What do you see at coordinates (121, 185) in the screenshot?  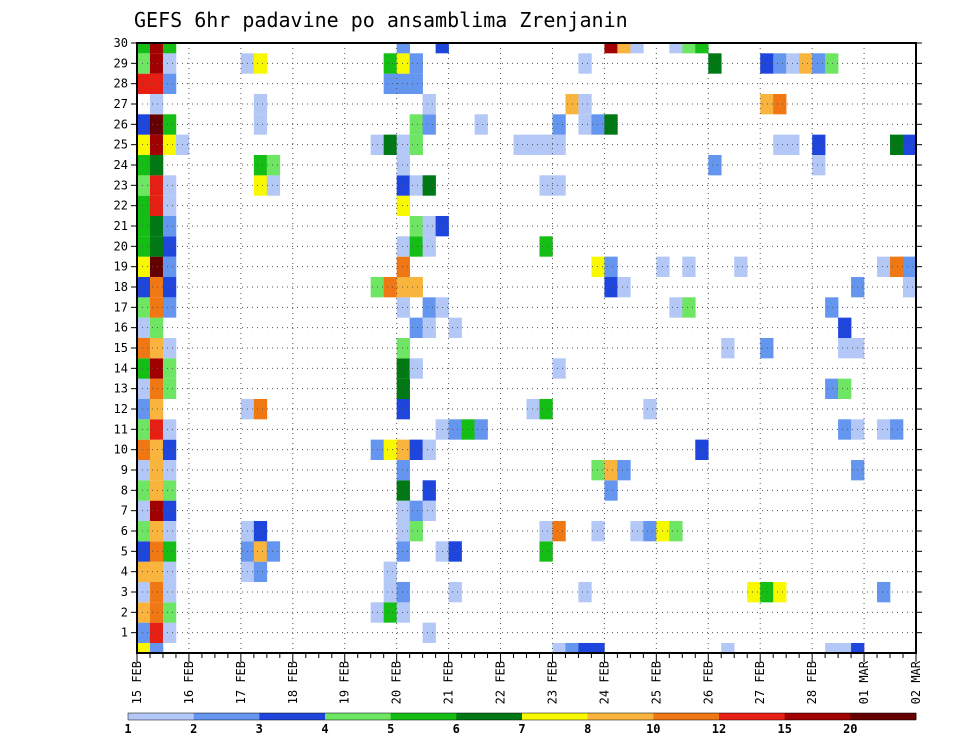 I see `y-tick-label: 23` at bounding box center [121, 185].